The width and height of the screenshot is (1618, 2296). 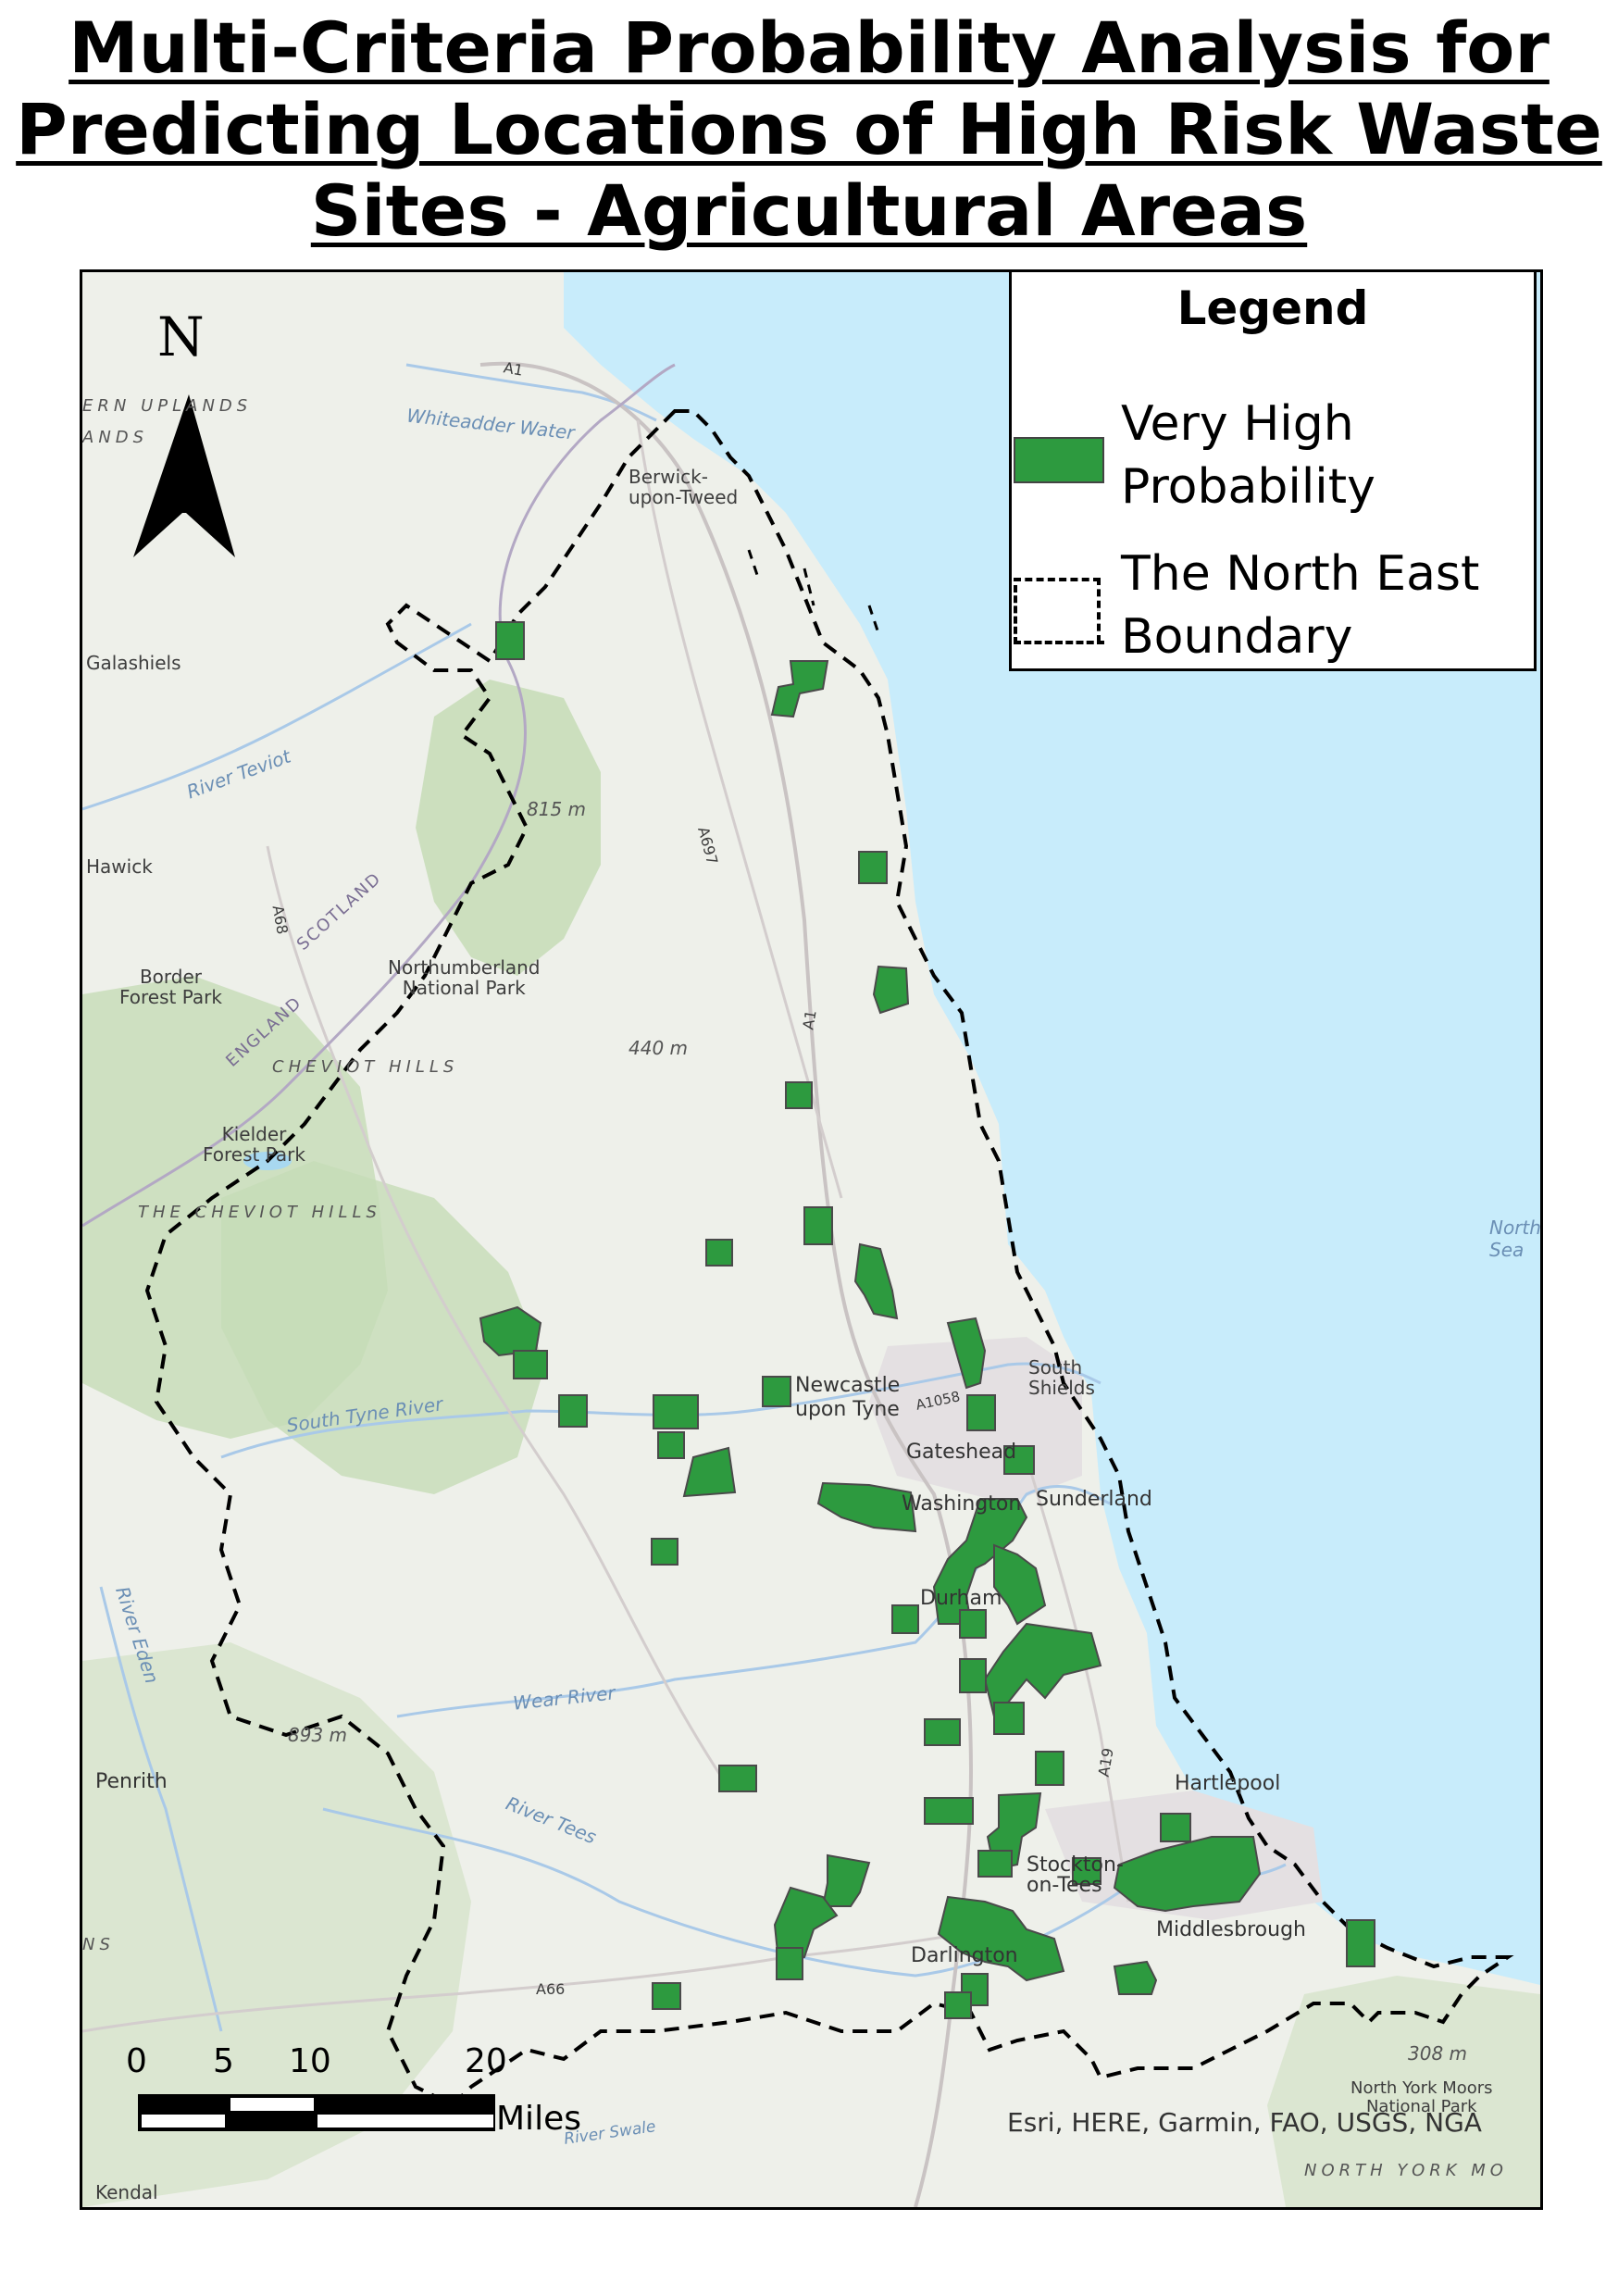 I want to click on a19-road, so click(x=1077, y=1679).